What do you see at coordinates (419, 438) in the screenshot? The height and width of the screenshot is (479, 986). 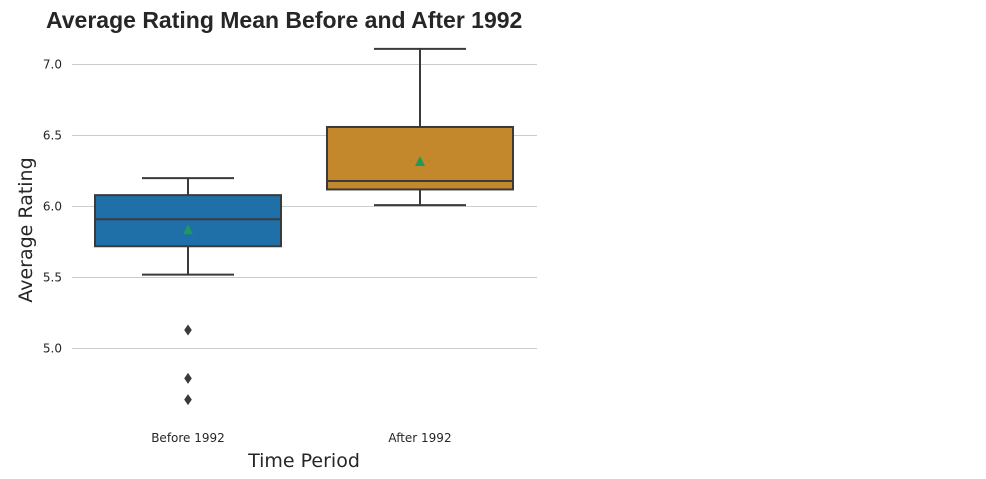 I see `x-tick-label: After 1992` at bounding box center [419, 438].